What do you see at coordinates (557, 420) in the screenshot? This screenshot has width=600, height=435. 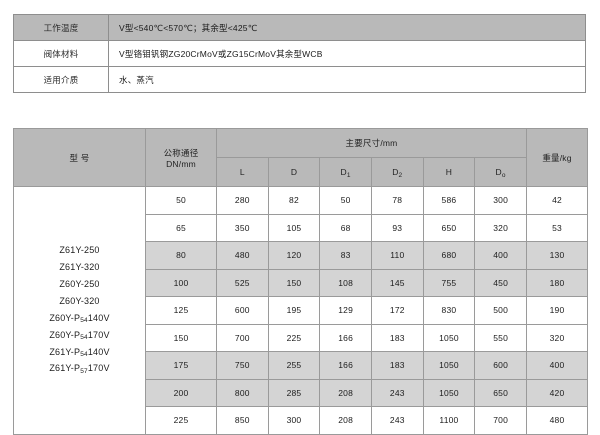 I see `cell-weight: 480` at bounding box center [557, 420].